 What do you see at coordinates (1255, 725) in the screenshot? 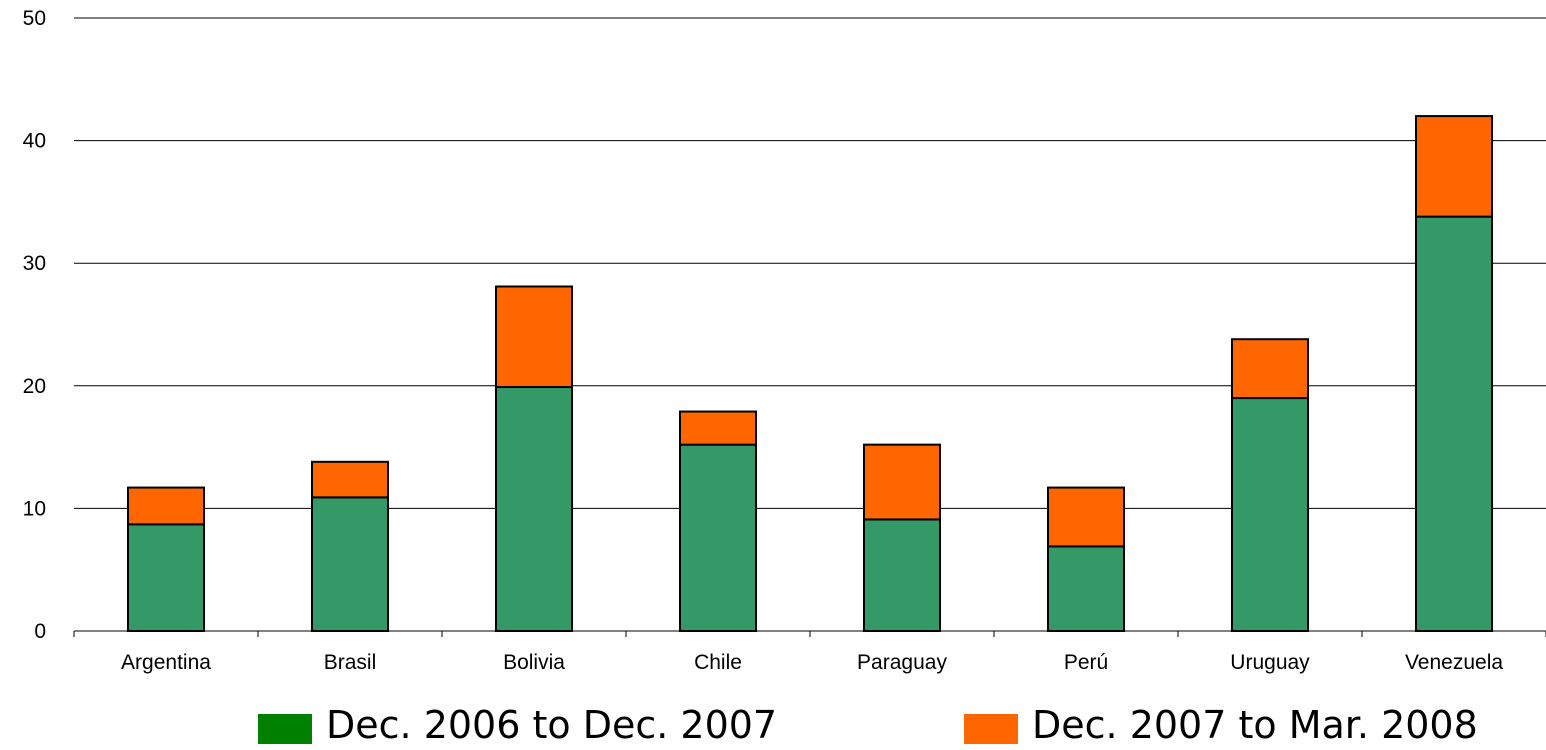
I see `legend-label-series-2: Dec. 2007 to Mar. 2008` at bounding box center [1255, 725].